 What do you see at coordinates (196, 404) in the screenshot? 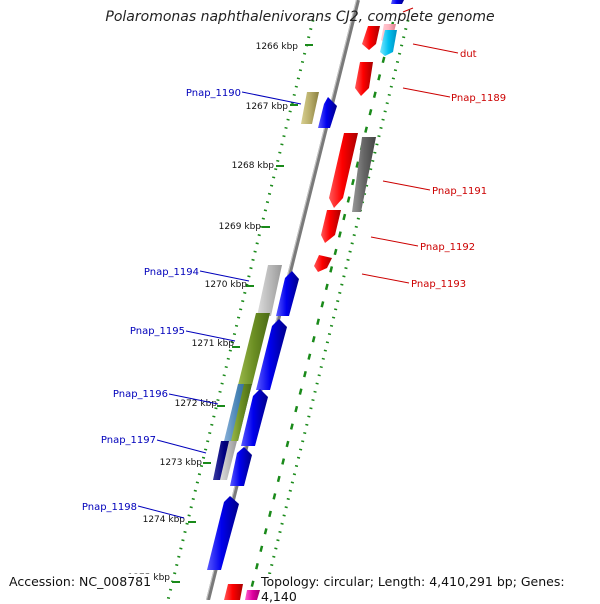
I see `tick-label-1272: 1272 kbp` at bounding box center [196, 404].